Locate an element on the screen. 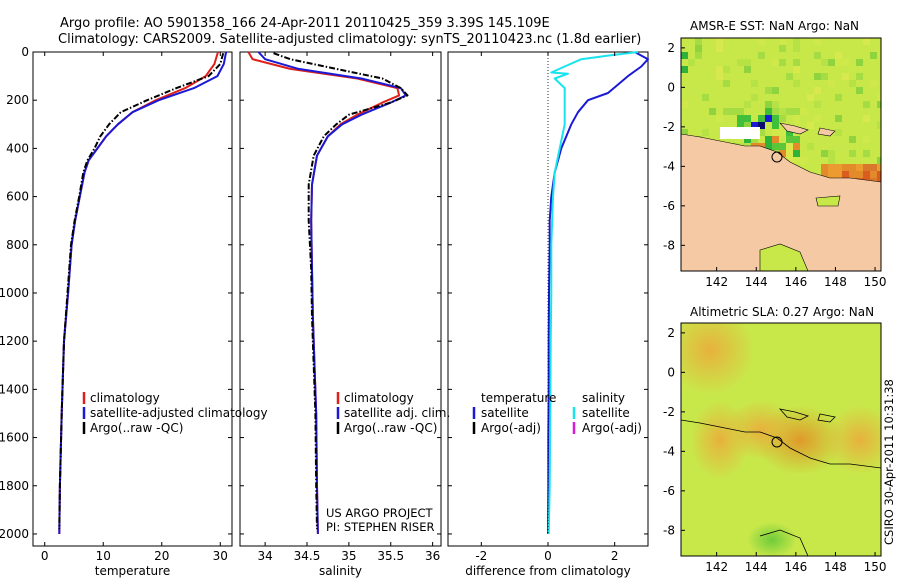  legend-label-temp-satellite: satellite is located at coordinates (505, 413).